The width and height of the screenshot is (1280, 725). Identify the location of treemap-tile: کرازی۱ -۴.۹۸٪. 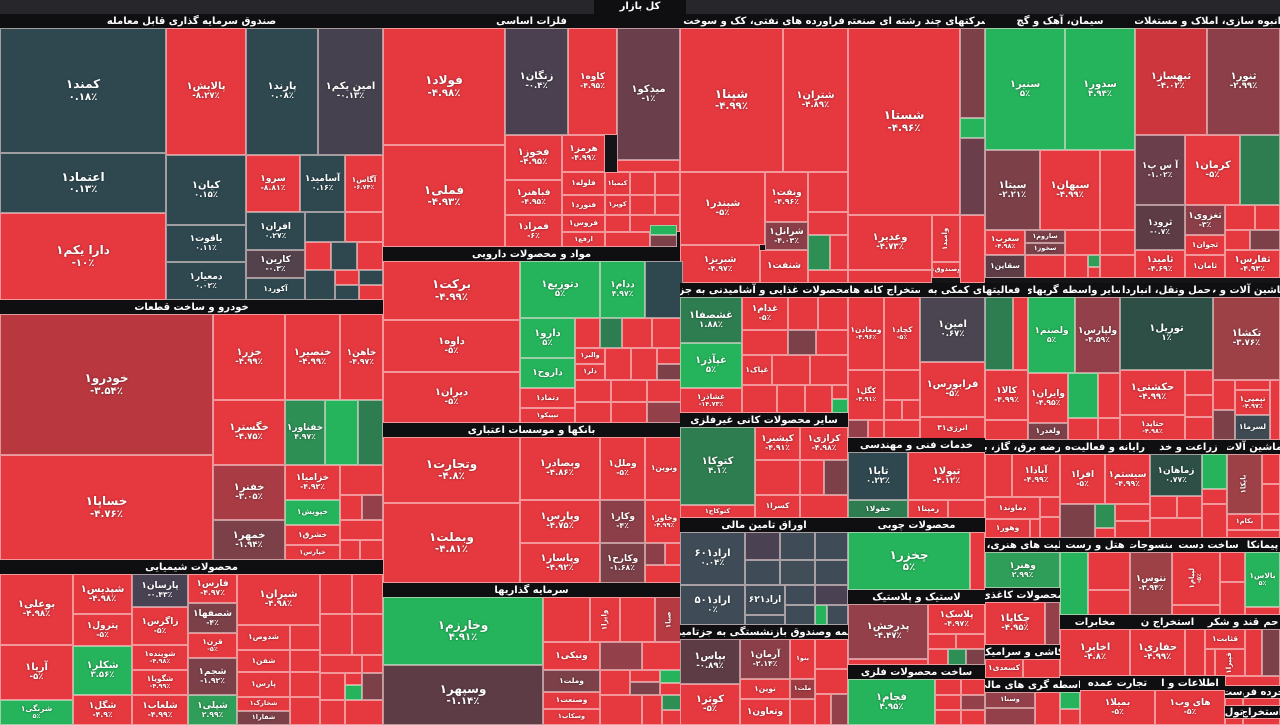
(824, 443).